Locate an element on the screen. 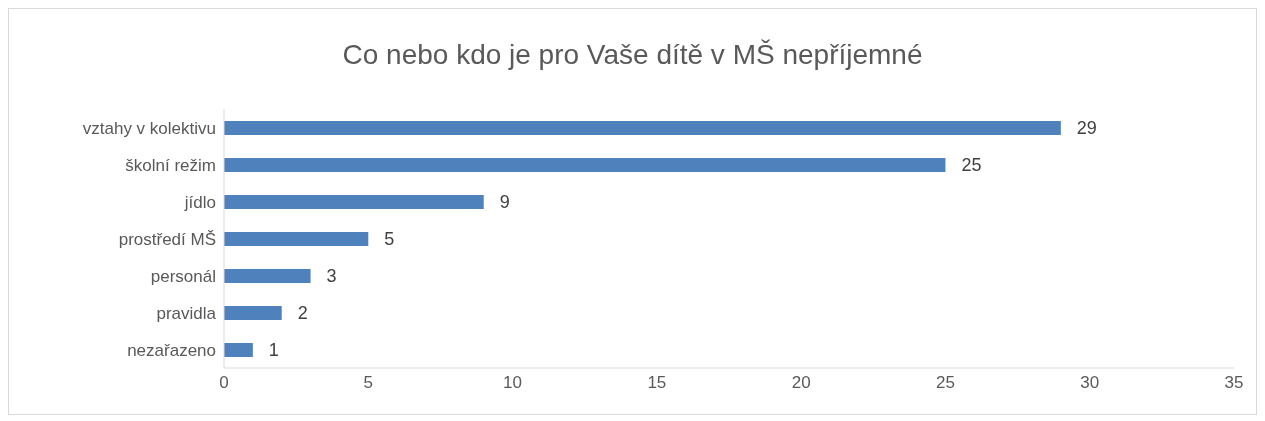  data-label: 2 is located at coordinates (302, 313).